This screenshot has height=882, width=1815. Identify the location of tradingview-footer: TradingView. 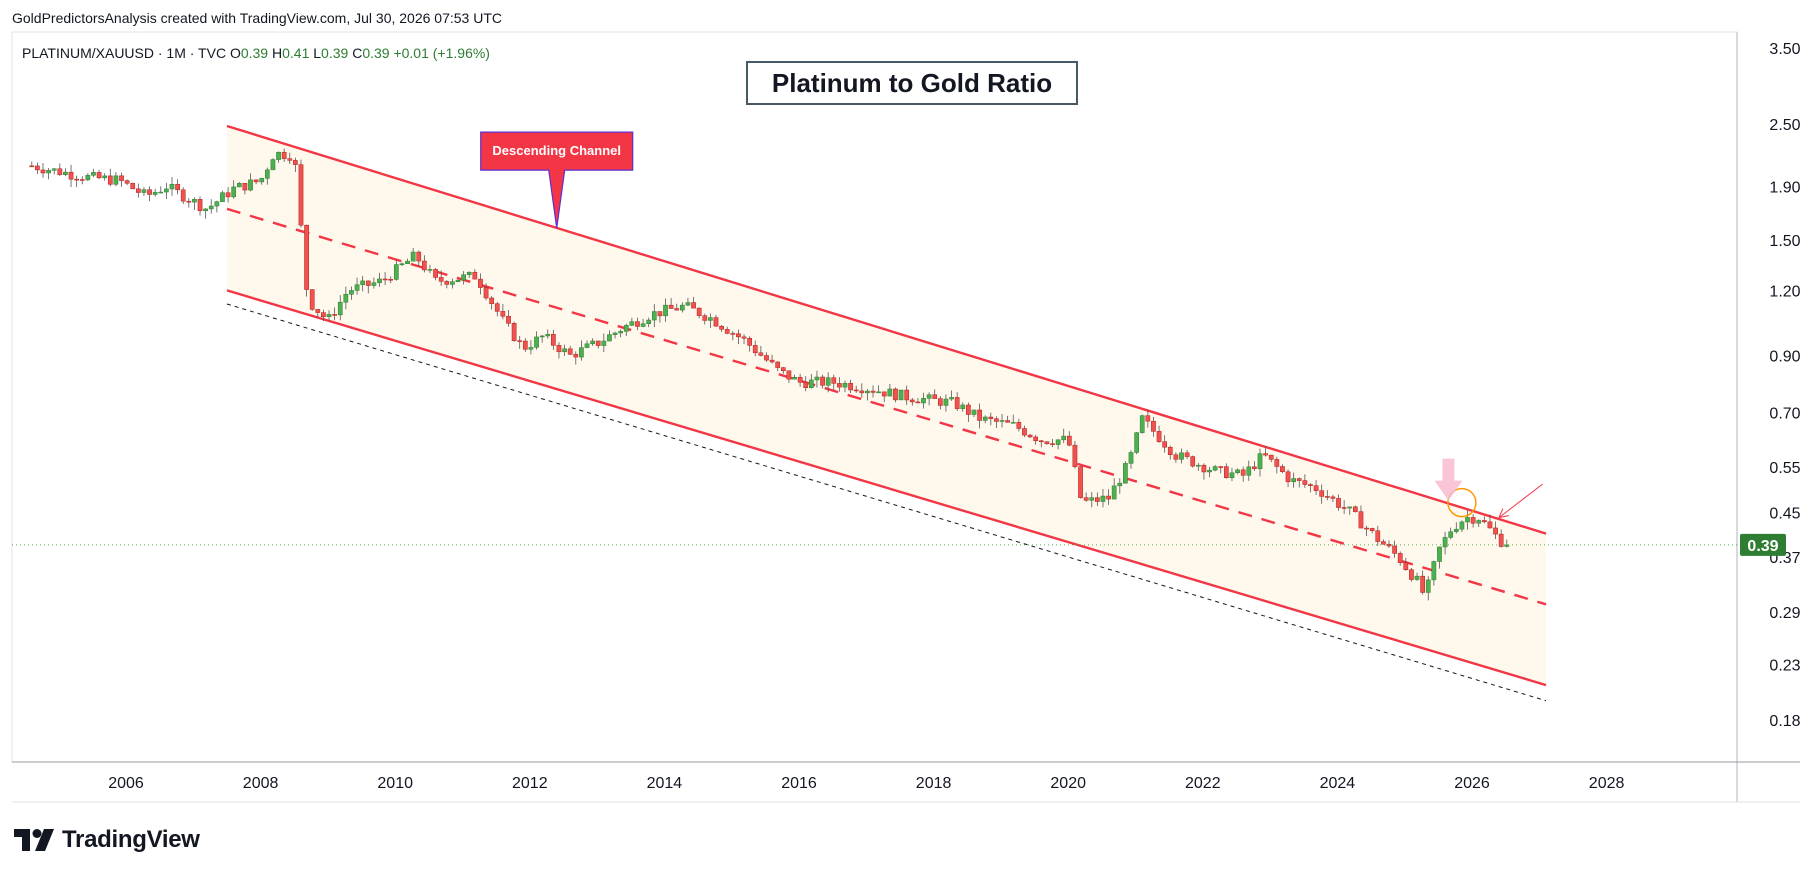
(107, 840).